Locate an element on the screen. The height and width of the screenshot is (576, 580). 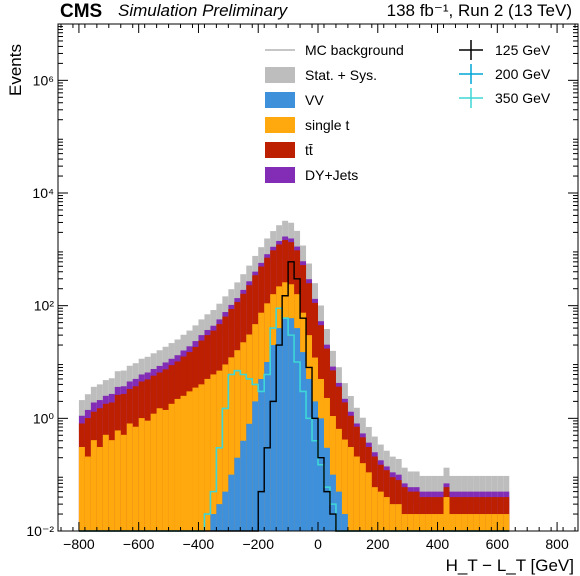
x-tick-label: −400 is located at coordinates (199, 544).